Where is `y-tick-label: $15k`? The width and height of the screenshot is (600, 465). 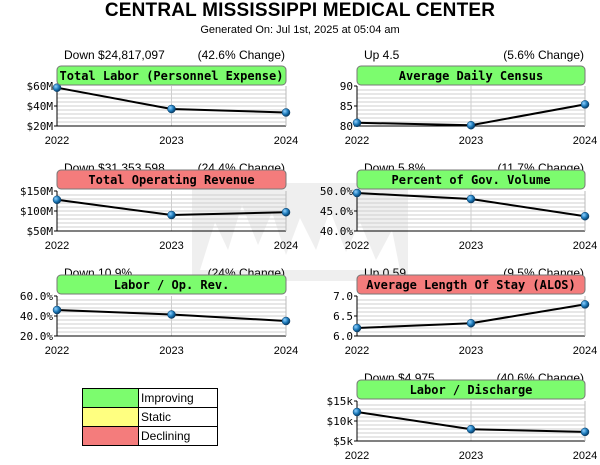
y-tick-label: $15k is located at coordinates (340, 401).